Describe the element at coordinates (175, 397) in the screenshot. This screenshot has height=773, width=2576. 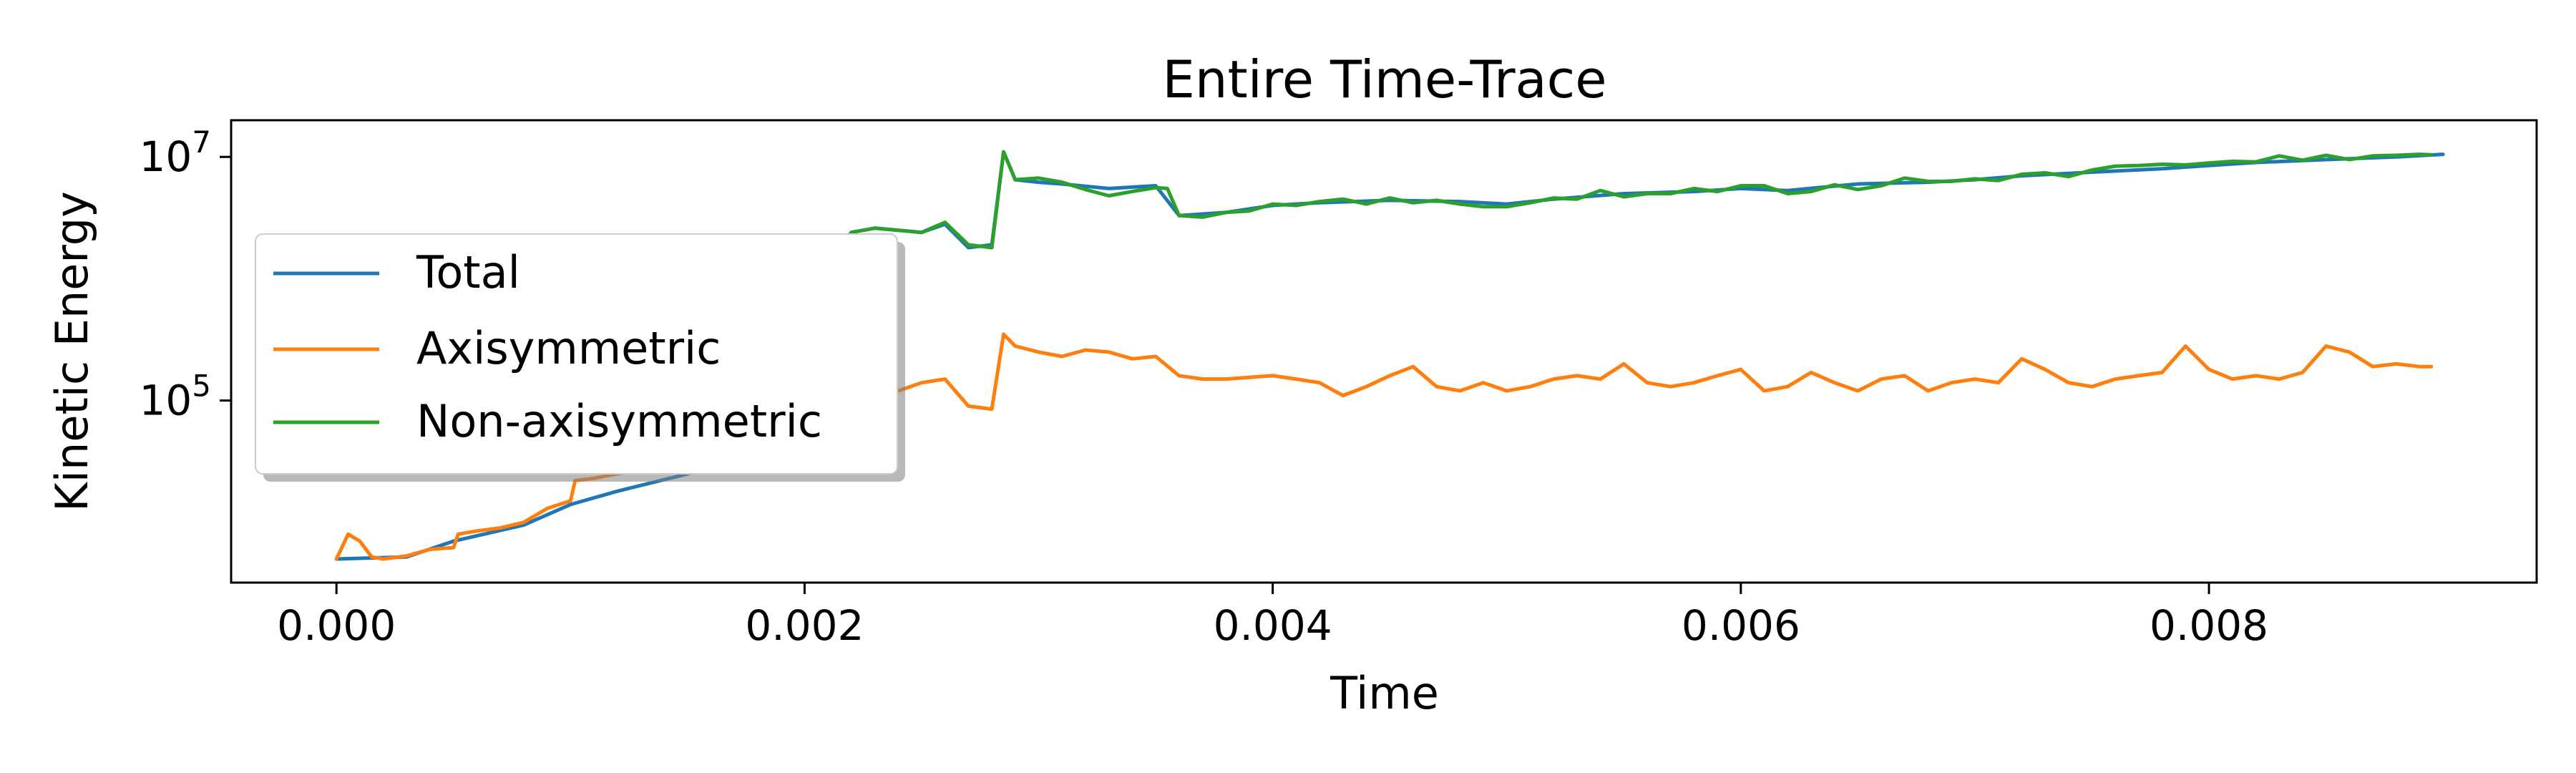
I see `y-tick-label: 10⁵` at that location.